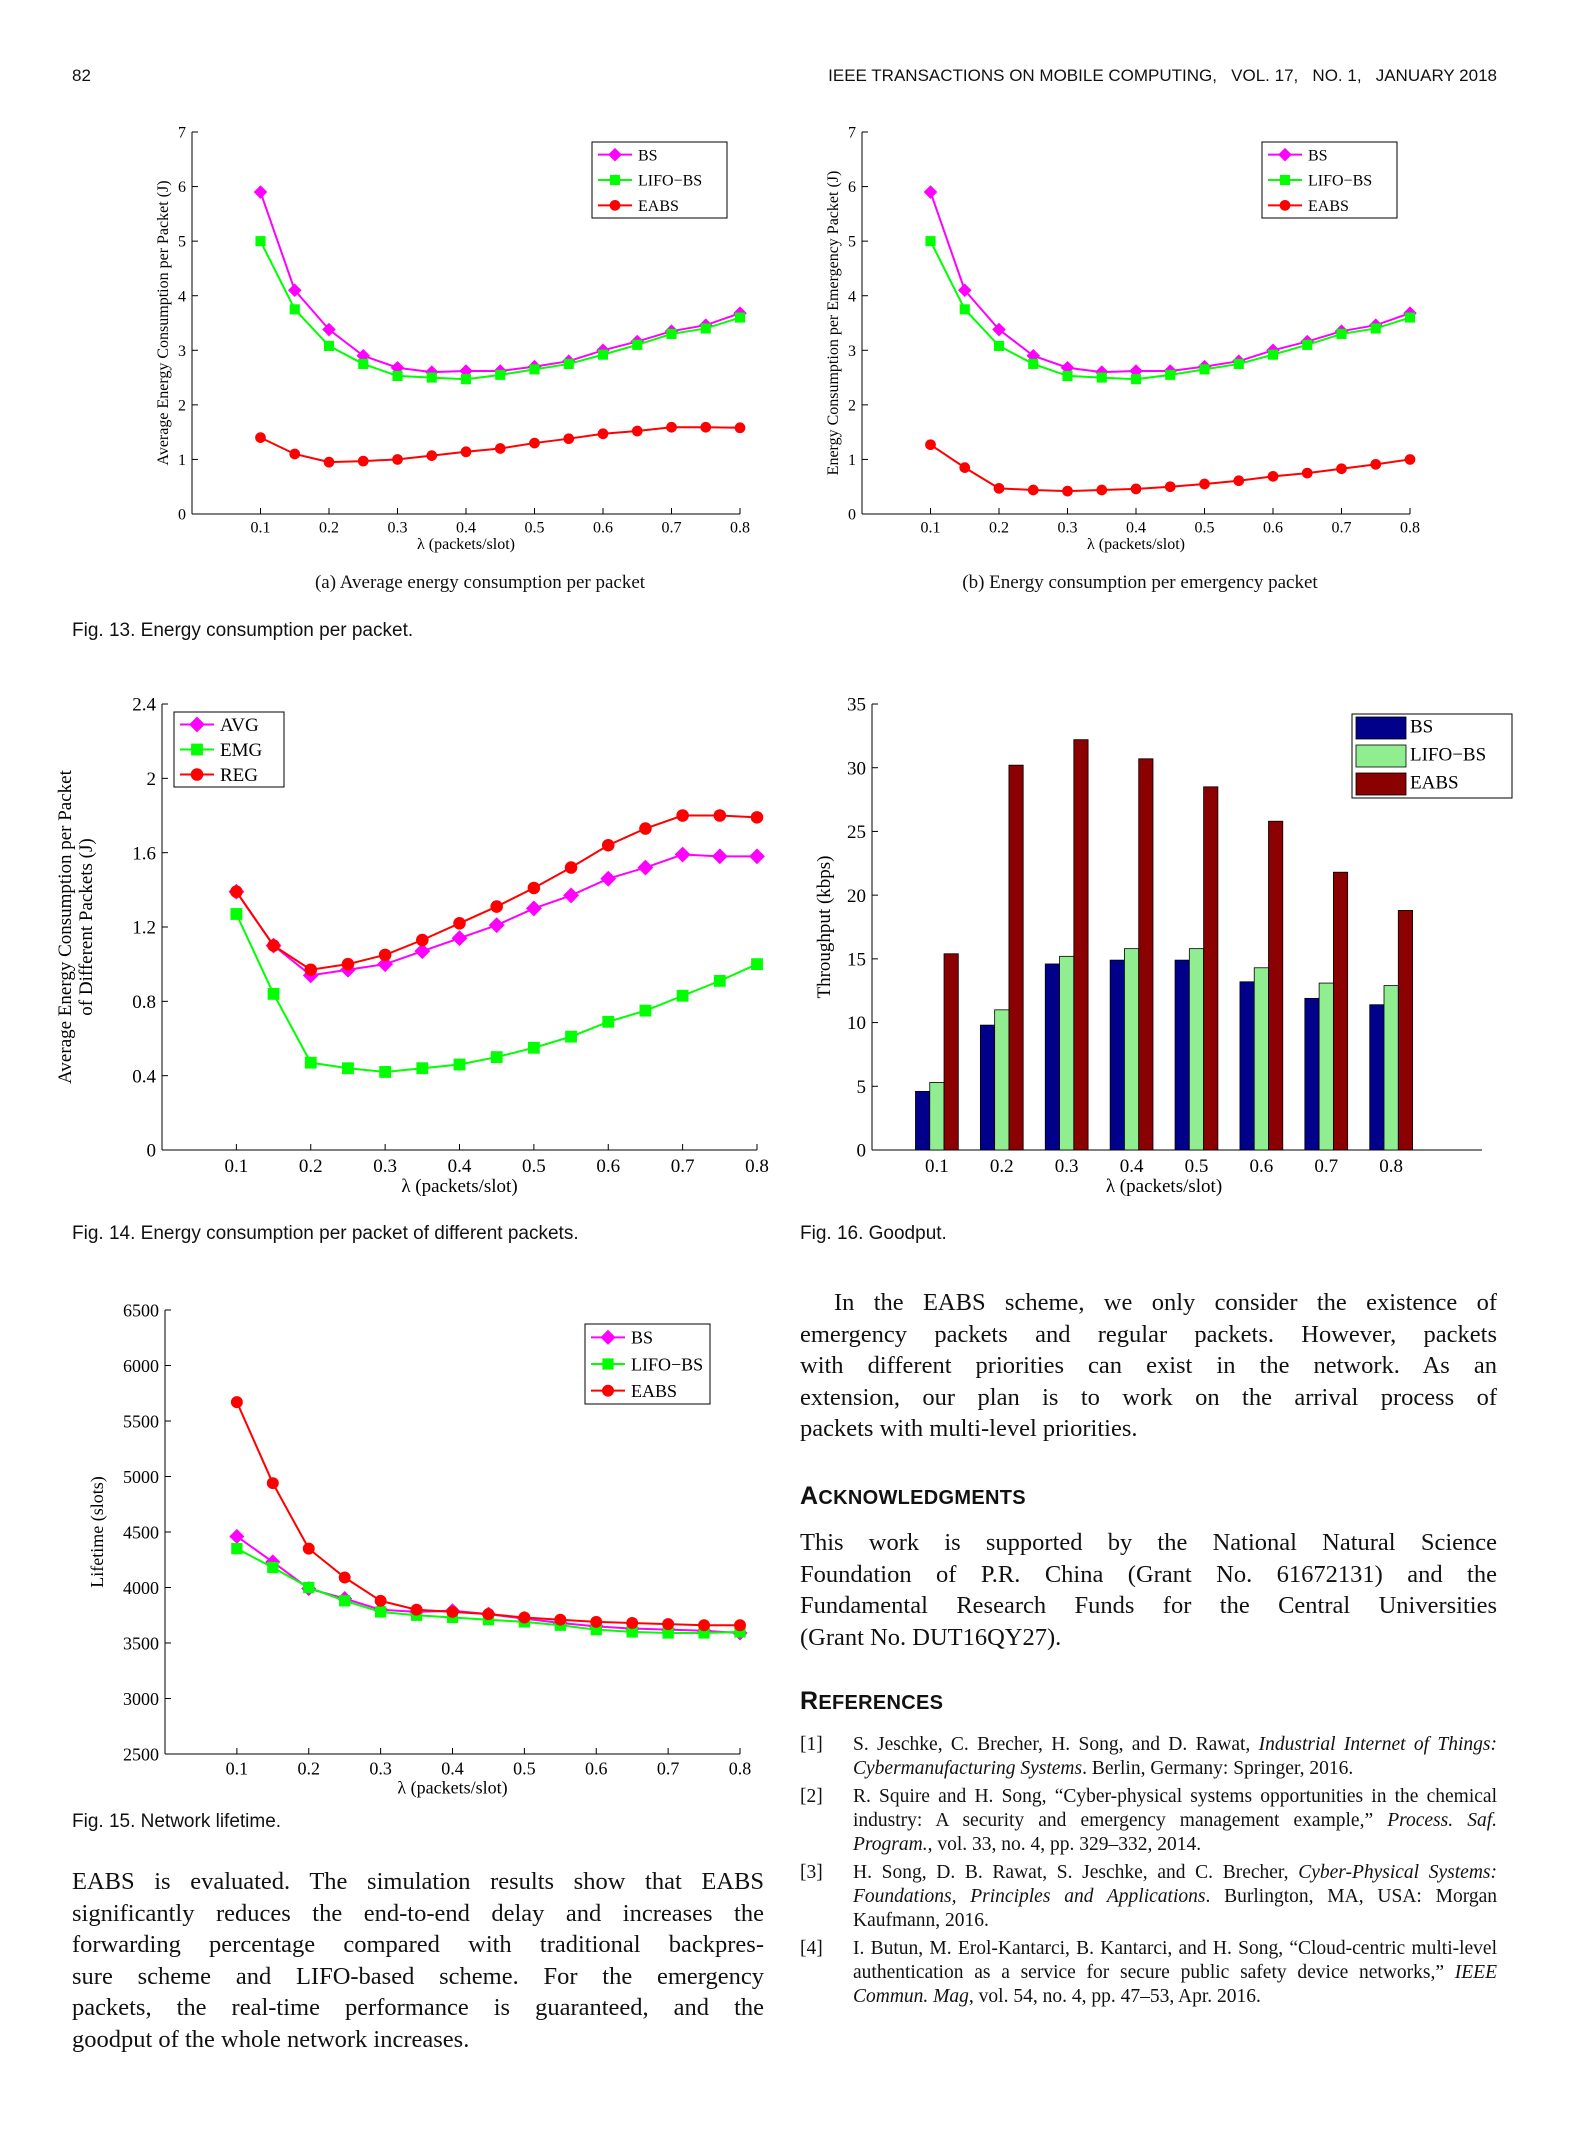 Image resolution: width=1569 pixels, height=2142 pixels. Describe the element at coordinates (852, 133) in the screenshot. I see `y-tick-label: 7` at that location.